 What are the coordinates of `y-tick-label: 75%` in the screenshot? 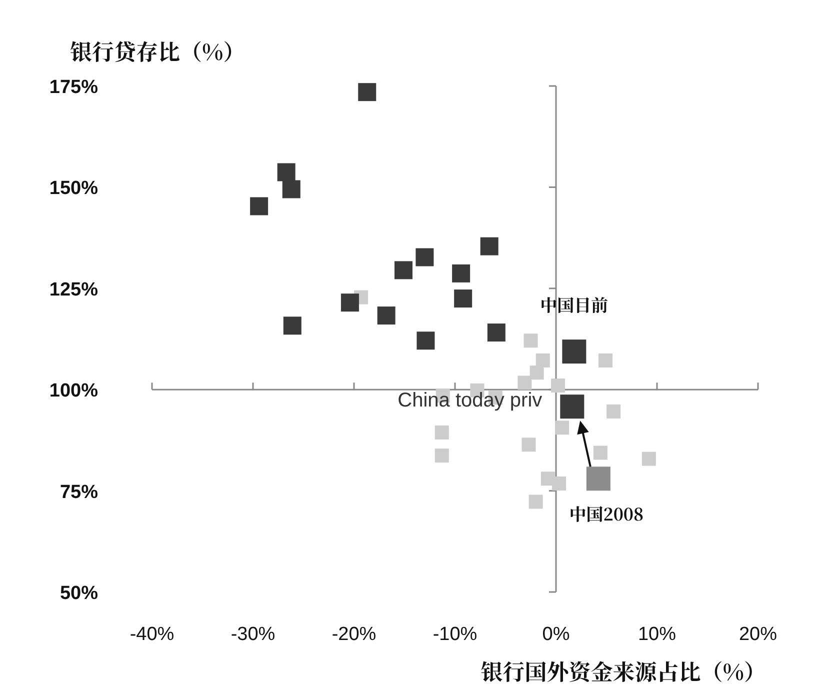 It's located at (79, 492).